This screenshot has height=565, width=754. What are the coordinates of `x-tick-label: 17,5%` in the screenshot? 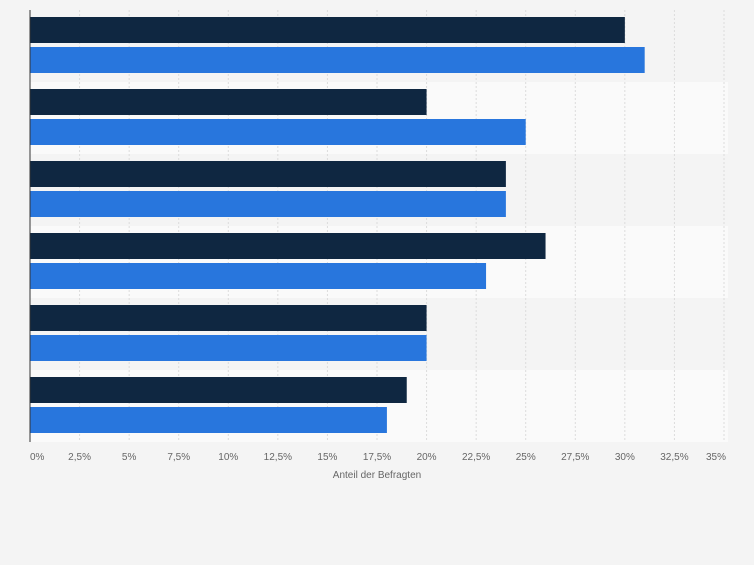 It's located at (377, 457).